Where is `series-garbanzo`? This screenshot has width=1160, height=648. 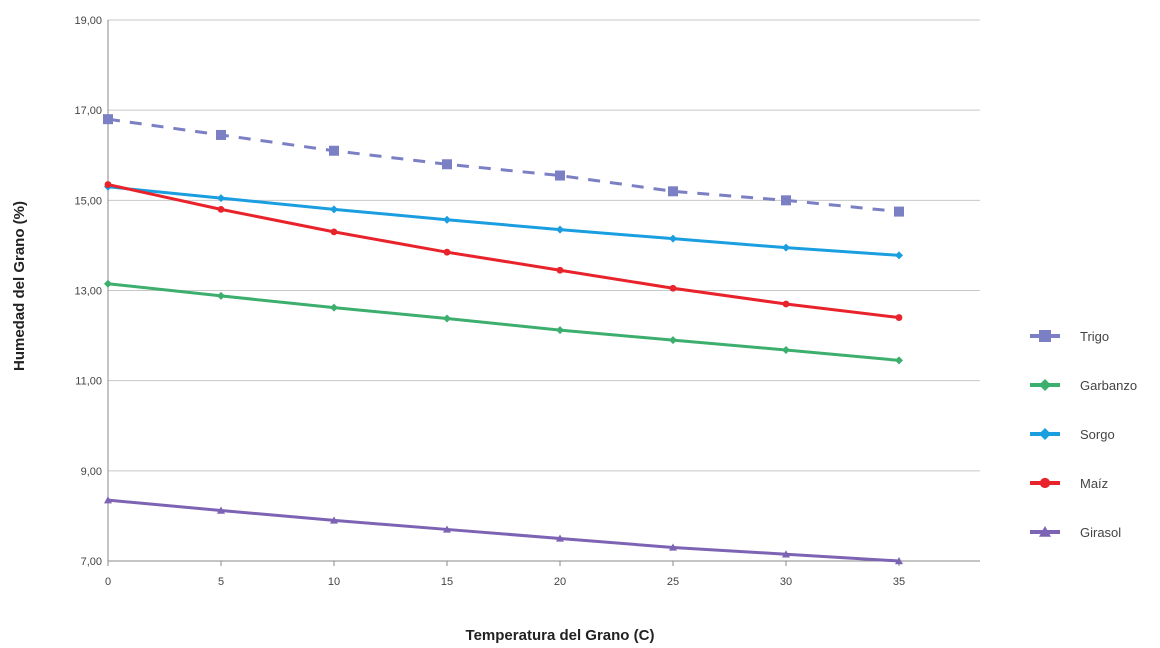 series-garbanzo is located at coordinates (503, 322).